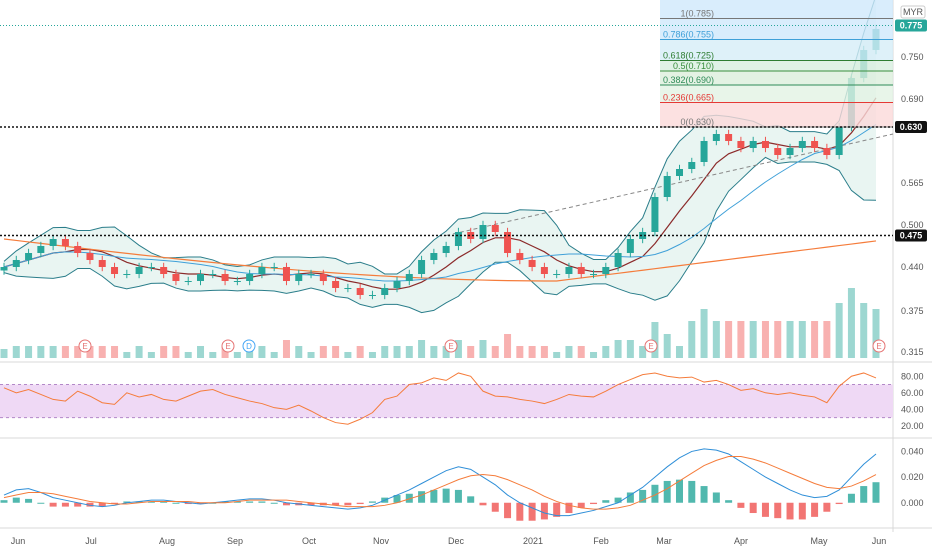 Image resolution: width=932 pixels, height=550 pixels. Describe the element at coordinates (912, 393) in the screenshot. I see `rsi-tick-label: 60.00` at that location.